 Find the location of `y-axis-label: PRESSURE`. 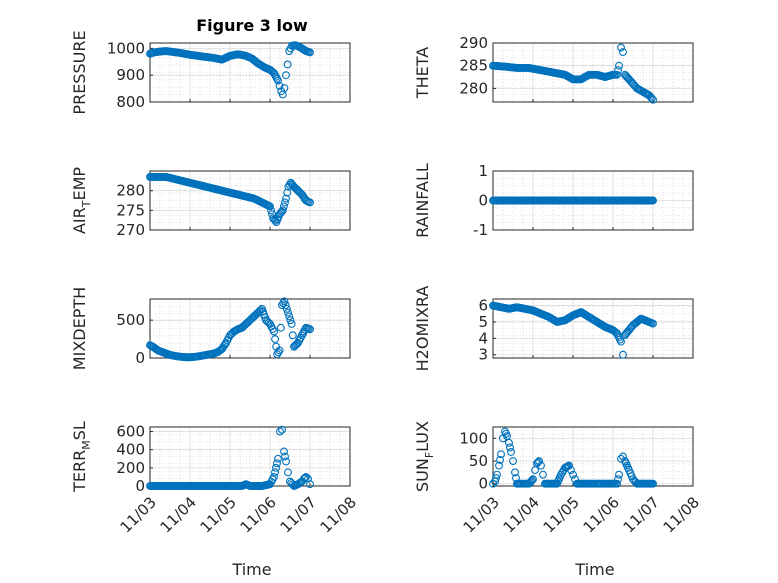

y-axis-label: PRESSURE is located at coordinates (79, 72).